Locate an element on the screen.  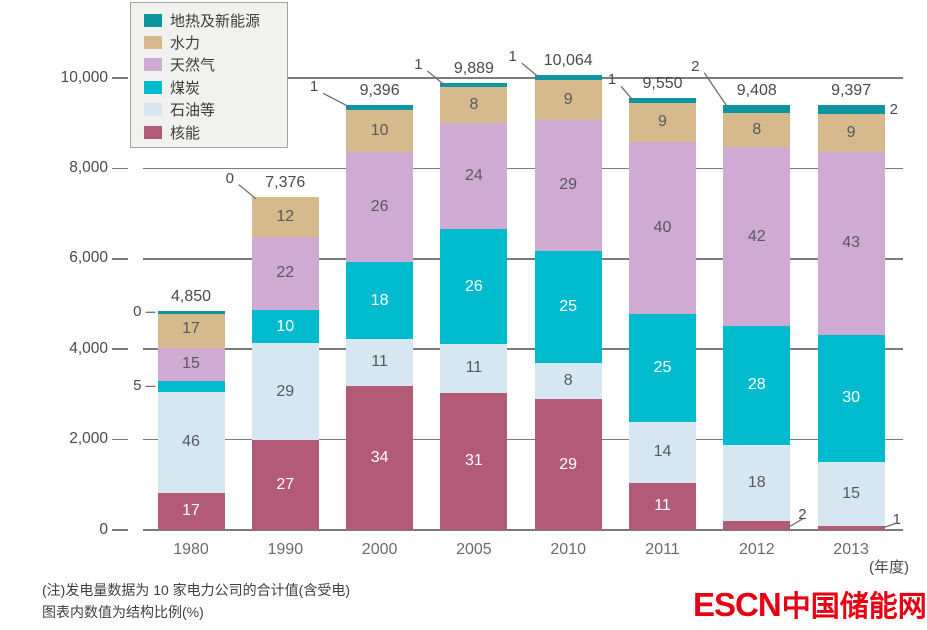
value-label-coal-2000: 18 is located at coordinates (379, 300).